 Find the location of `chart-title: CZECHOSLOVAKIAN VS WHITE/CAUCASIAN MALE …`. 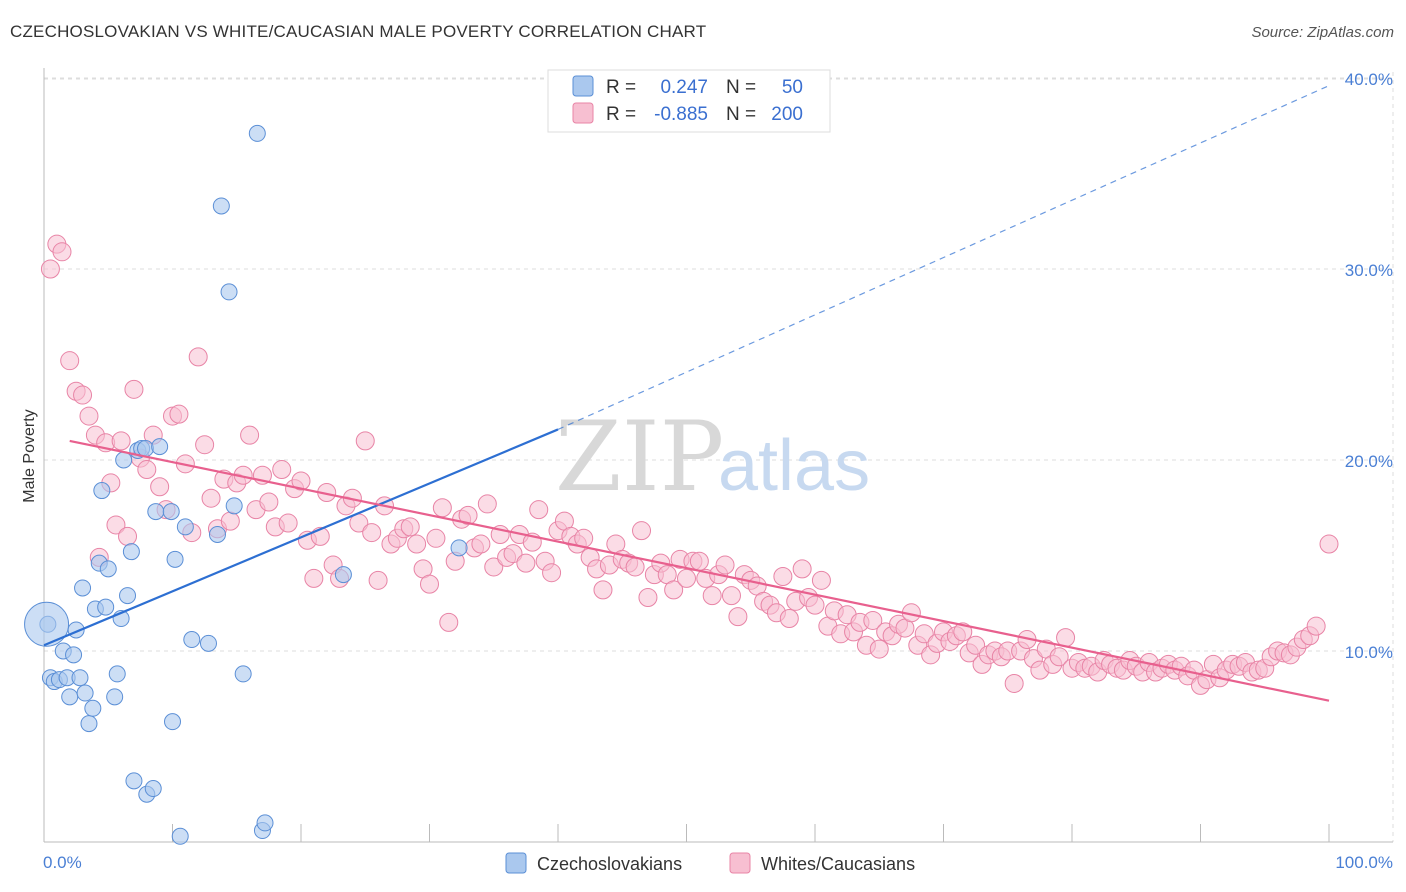

chart-title: CZECHOSLOVAKIAN VS WHITE/CAUCASIAN MALE … is located at coordinates (358, 31).